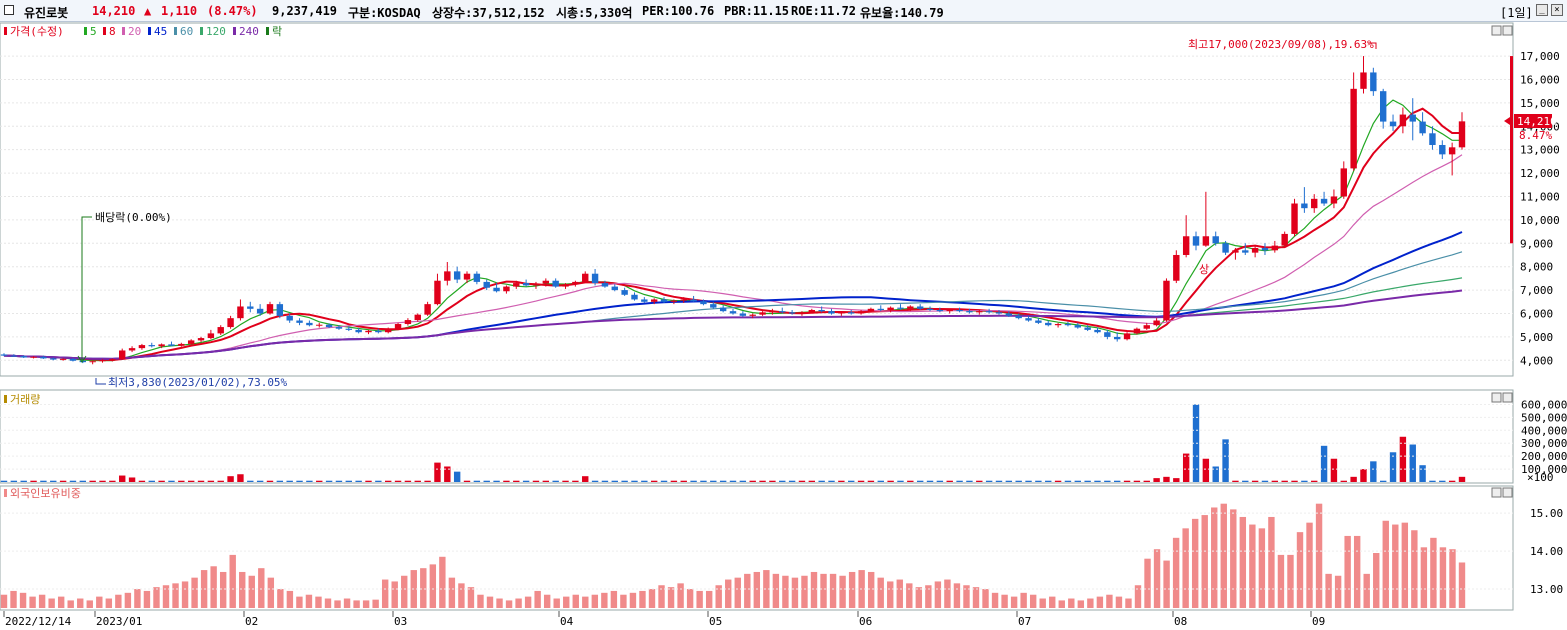 The image size is (1567, 630). What do you see at coordinates (384, 13) in the screenshot?
I see `market-type: 구분:KOSDAQ` at bounding box center [384, 13].